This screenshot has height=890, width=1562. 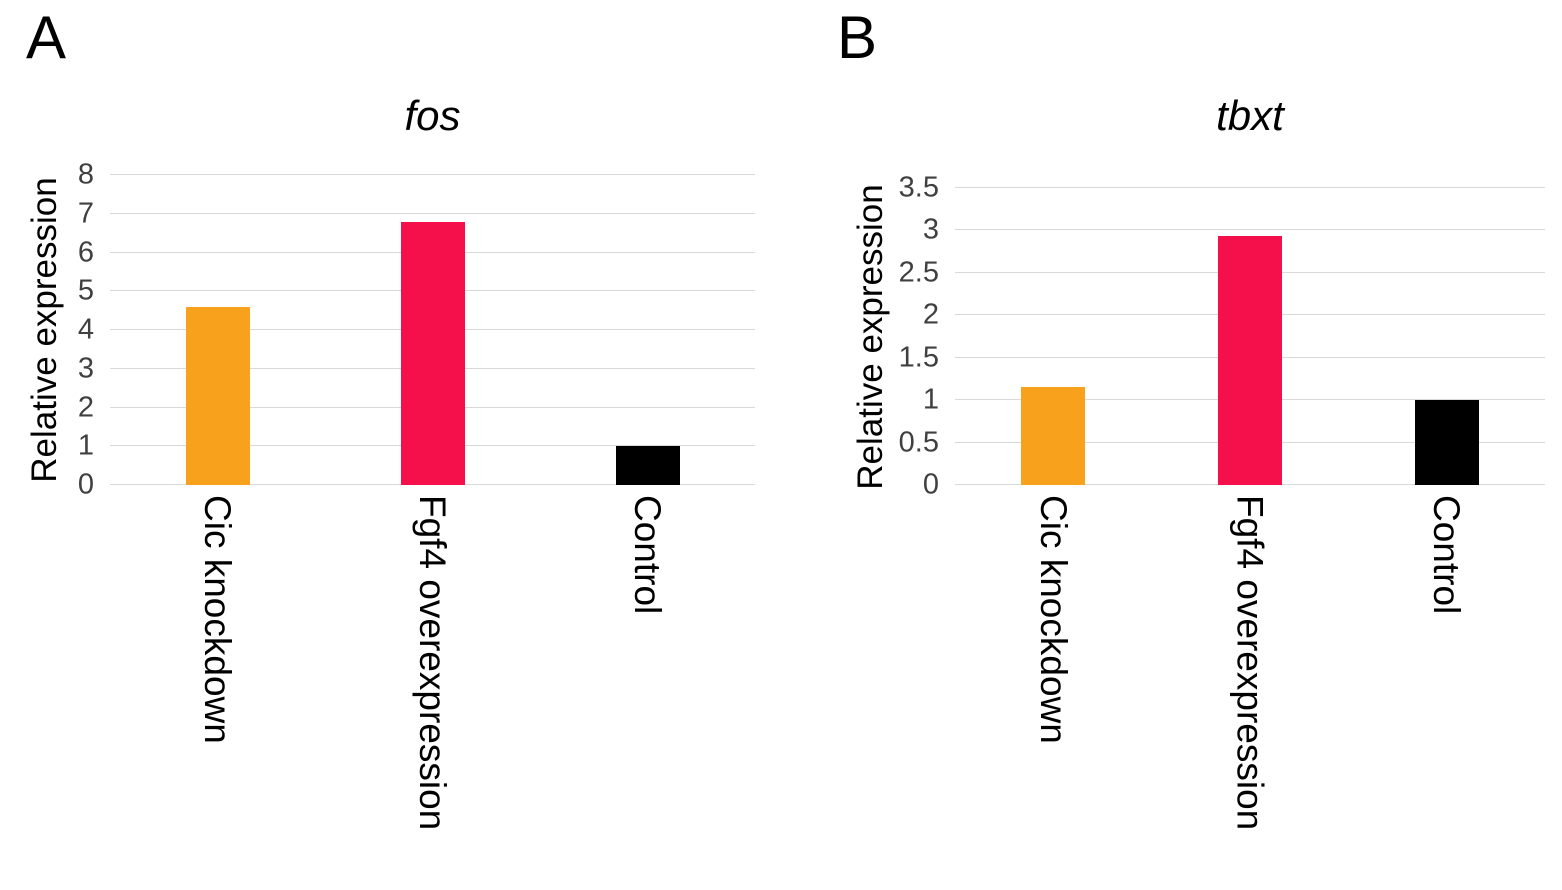 I want to click on y-tick-label: 2.5, so click(x=918, y=272).